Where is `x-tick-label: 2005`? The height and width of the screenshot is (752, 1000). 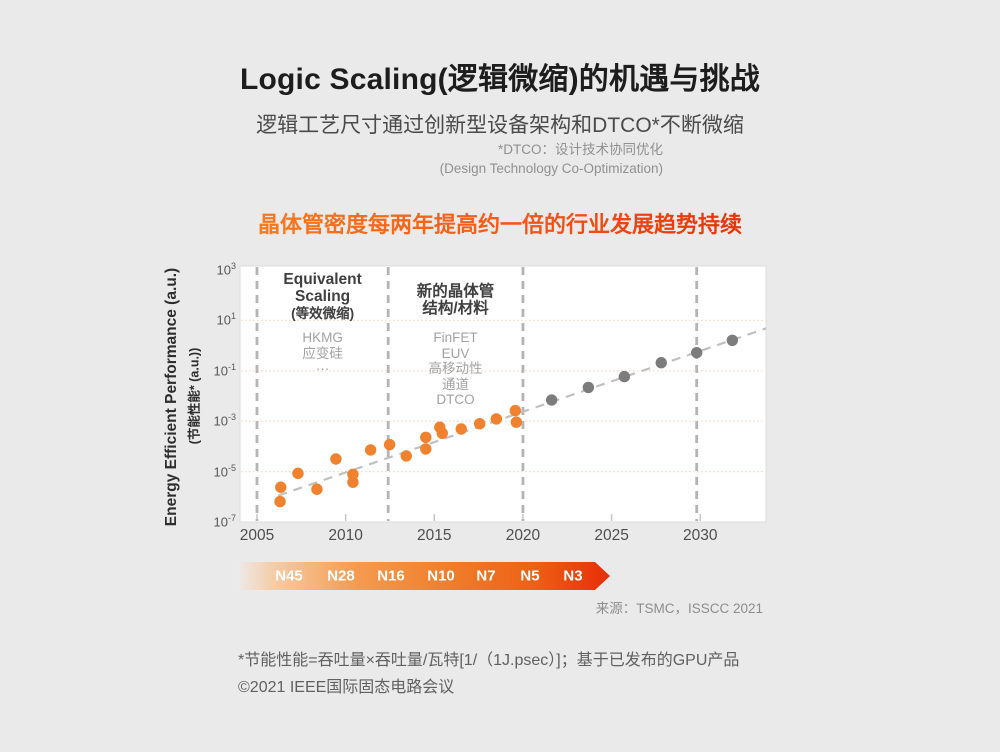
x-tick-label: 2005 is located at coordinates (257, 535).